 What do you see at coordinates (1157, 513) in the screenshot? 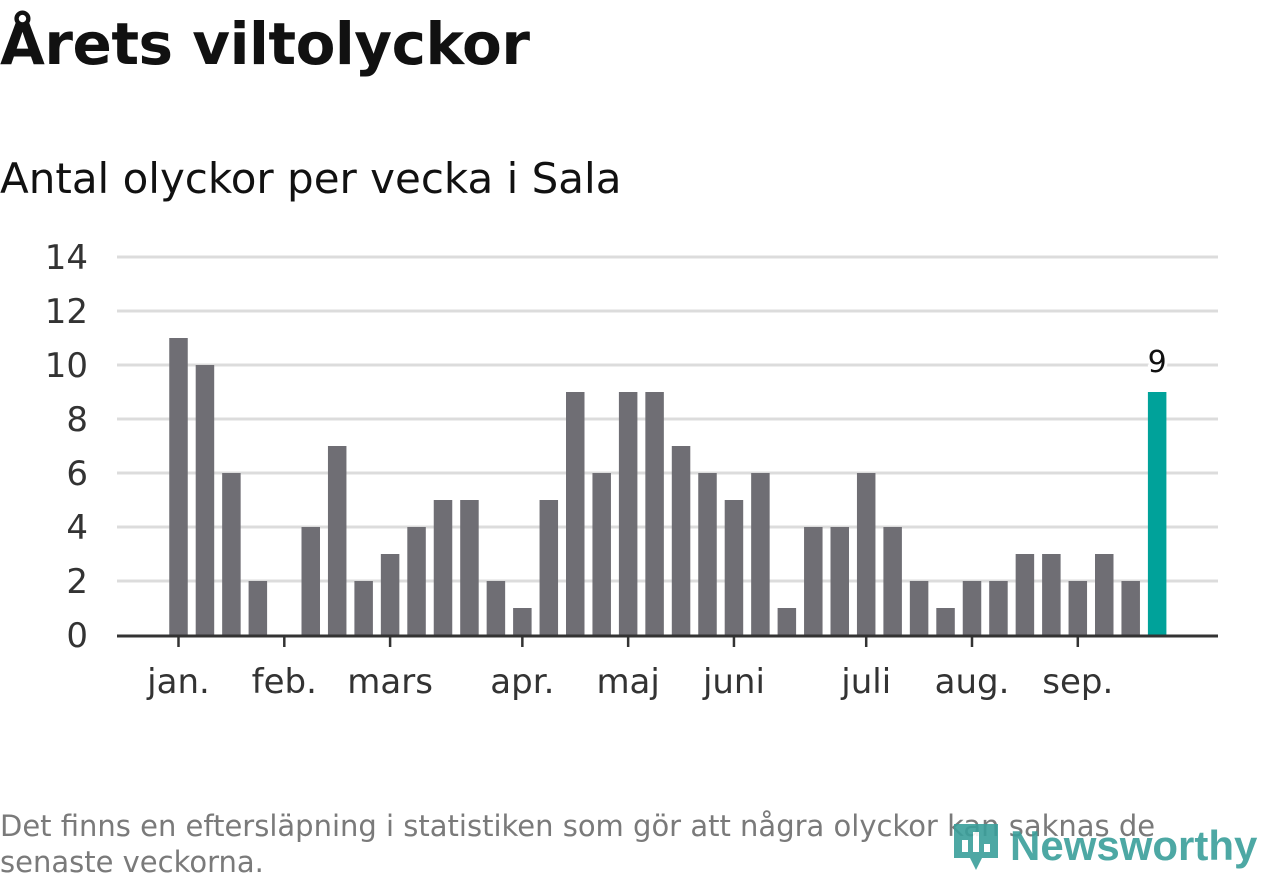
I see `highlight-bar` at bounding box center [1157, 513].